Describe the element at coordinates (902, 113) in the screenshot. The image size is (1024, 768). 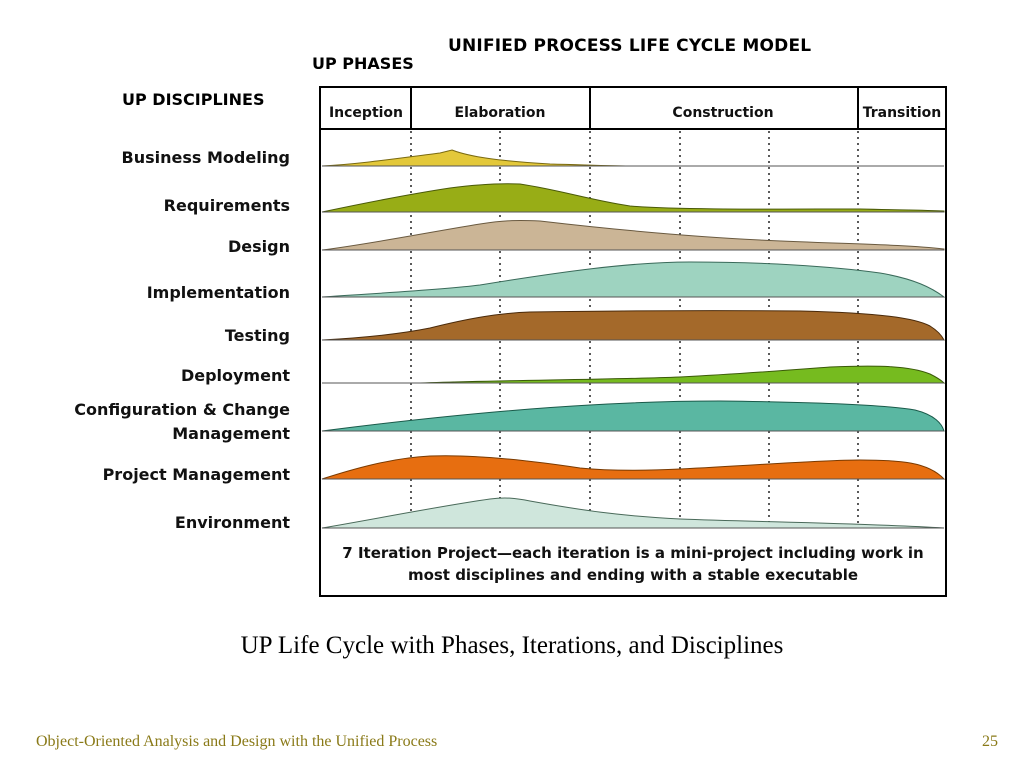
I see `phase-transition: Transition` at that location.